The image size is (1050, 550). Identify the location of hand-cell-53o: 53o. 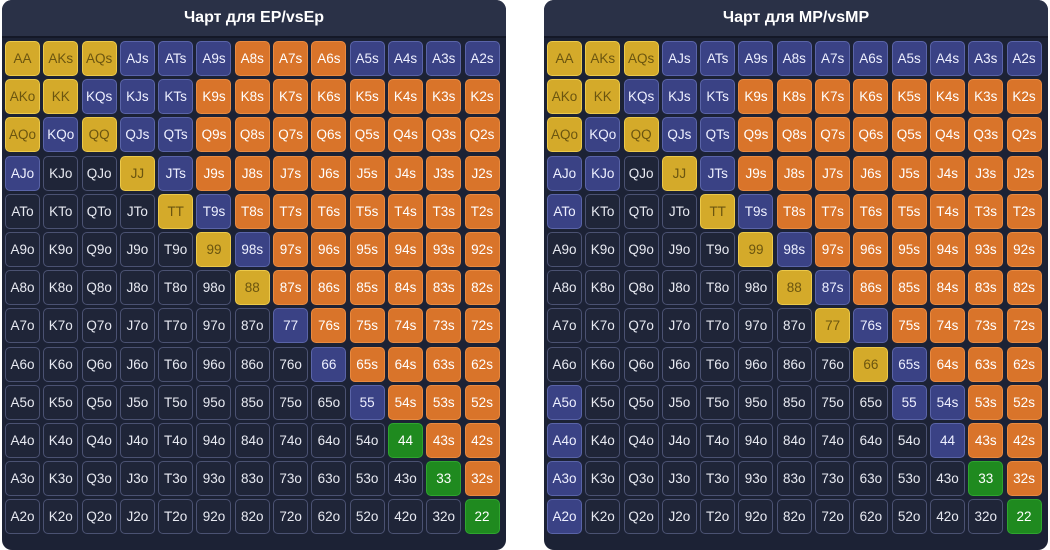
(909, 479).